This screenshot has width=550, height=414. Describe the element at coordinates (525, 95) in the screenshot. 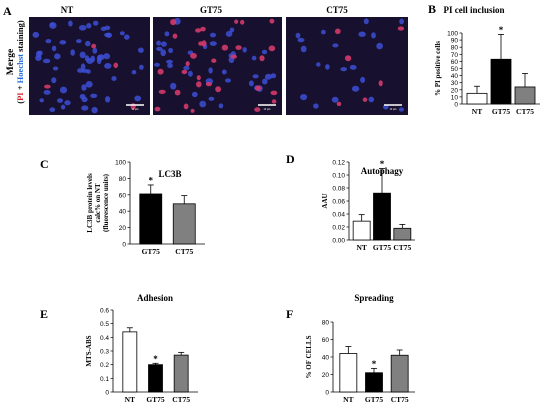

I see `bar-ct75` at that location.